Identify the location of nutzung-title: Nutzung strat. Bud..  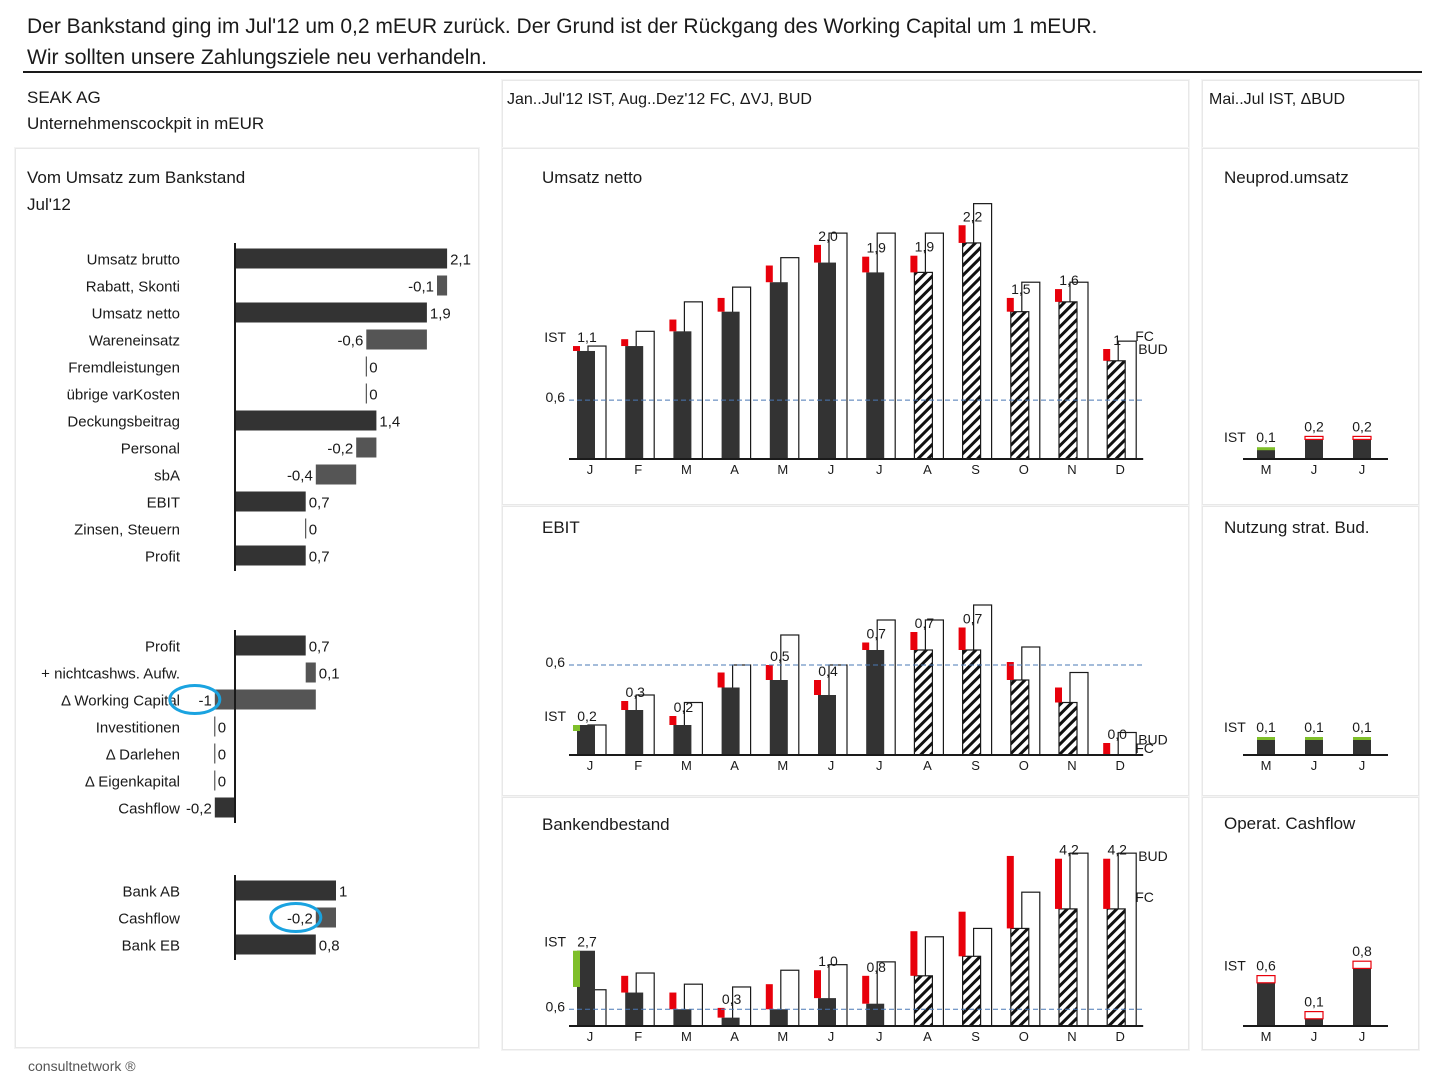
(1297, 527).